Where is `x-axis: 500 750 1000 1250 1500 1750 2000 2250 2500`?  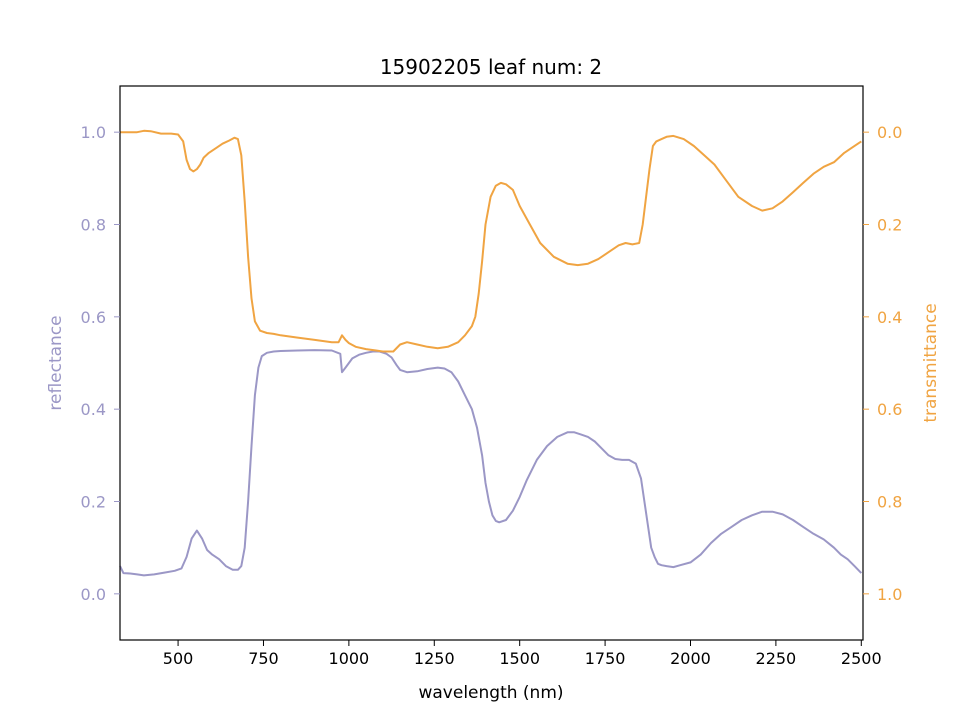 x-axis: 500 750 1000 1250 1500 1750 2000 2250 2500 is located at coordinates (522, 654).